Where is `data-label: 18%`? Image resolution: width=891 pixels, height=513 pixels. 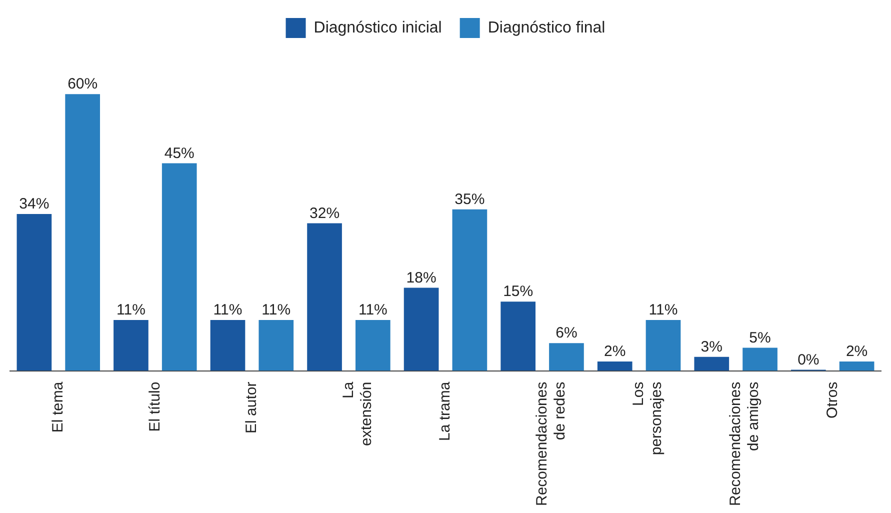
data-label: 18% is located at coordinates (421, 277).